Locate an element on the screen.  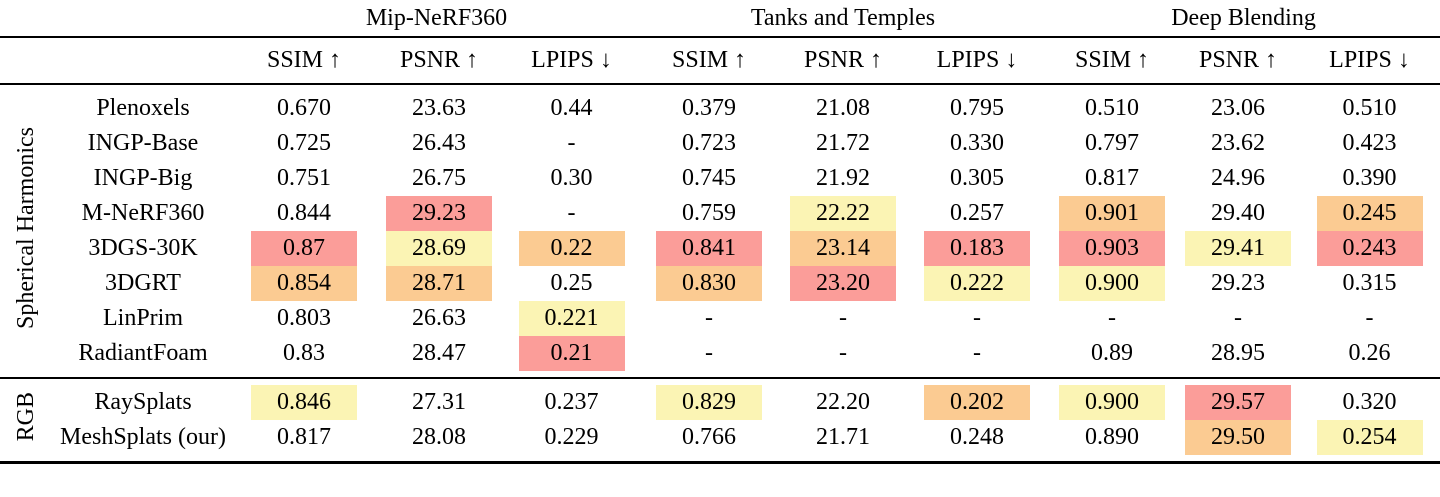
metric-value: 0.803 is located at coordinates (304, 318).